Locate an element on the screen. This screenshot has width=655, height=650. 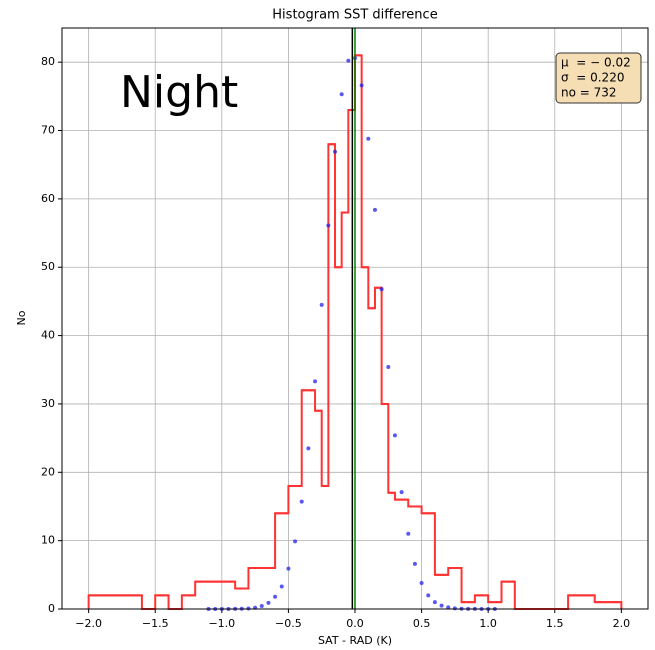
y-tick-label: 80 is located at coordinates (48, 61).